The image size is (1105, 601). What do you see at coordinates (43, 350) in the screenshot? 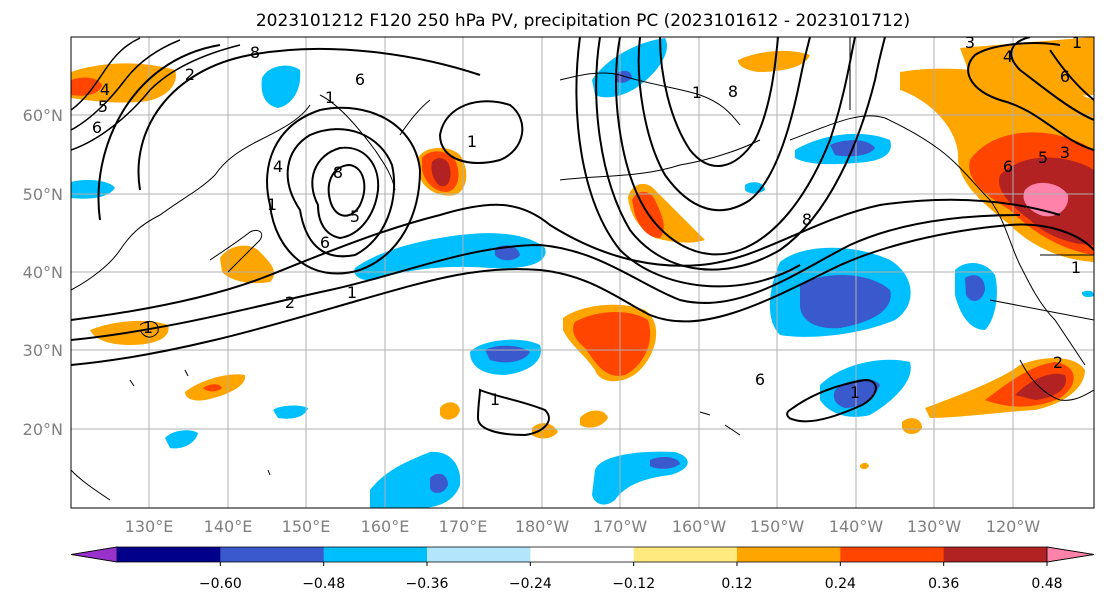
I see `lat-tick-label: 30°N` at bounding box center [43, 350].